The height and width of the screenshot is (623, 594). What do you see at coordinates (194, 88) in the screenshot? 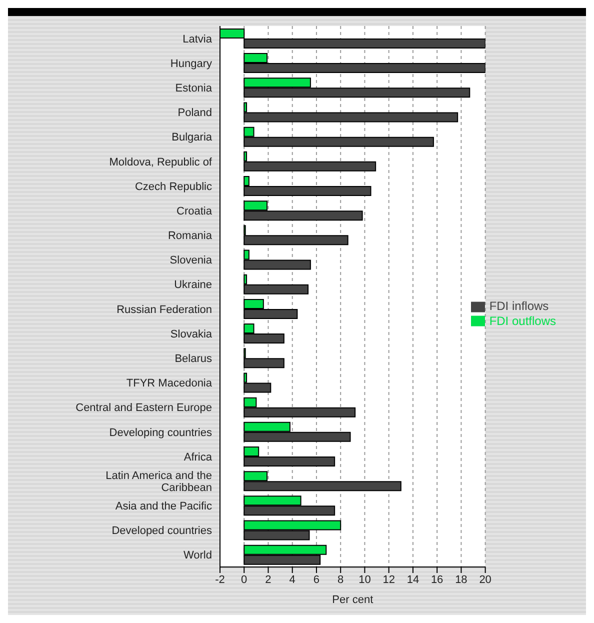
I see `y-tick-label: Estonia` at bounding box center [194, 88].